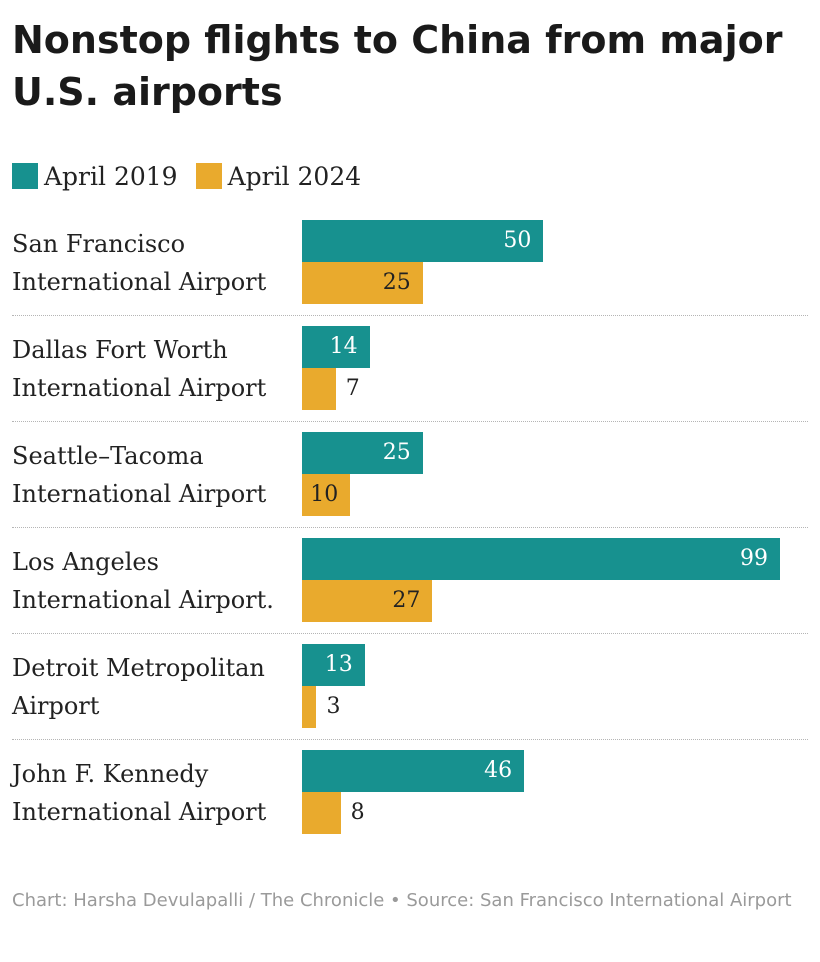 The width and height of the screenshot is (820, 962). I want to click on legend: April 2019 April 2024, so click(195, 176).